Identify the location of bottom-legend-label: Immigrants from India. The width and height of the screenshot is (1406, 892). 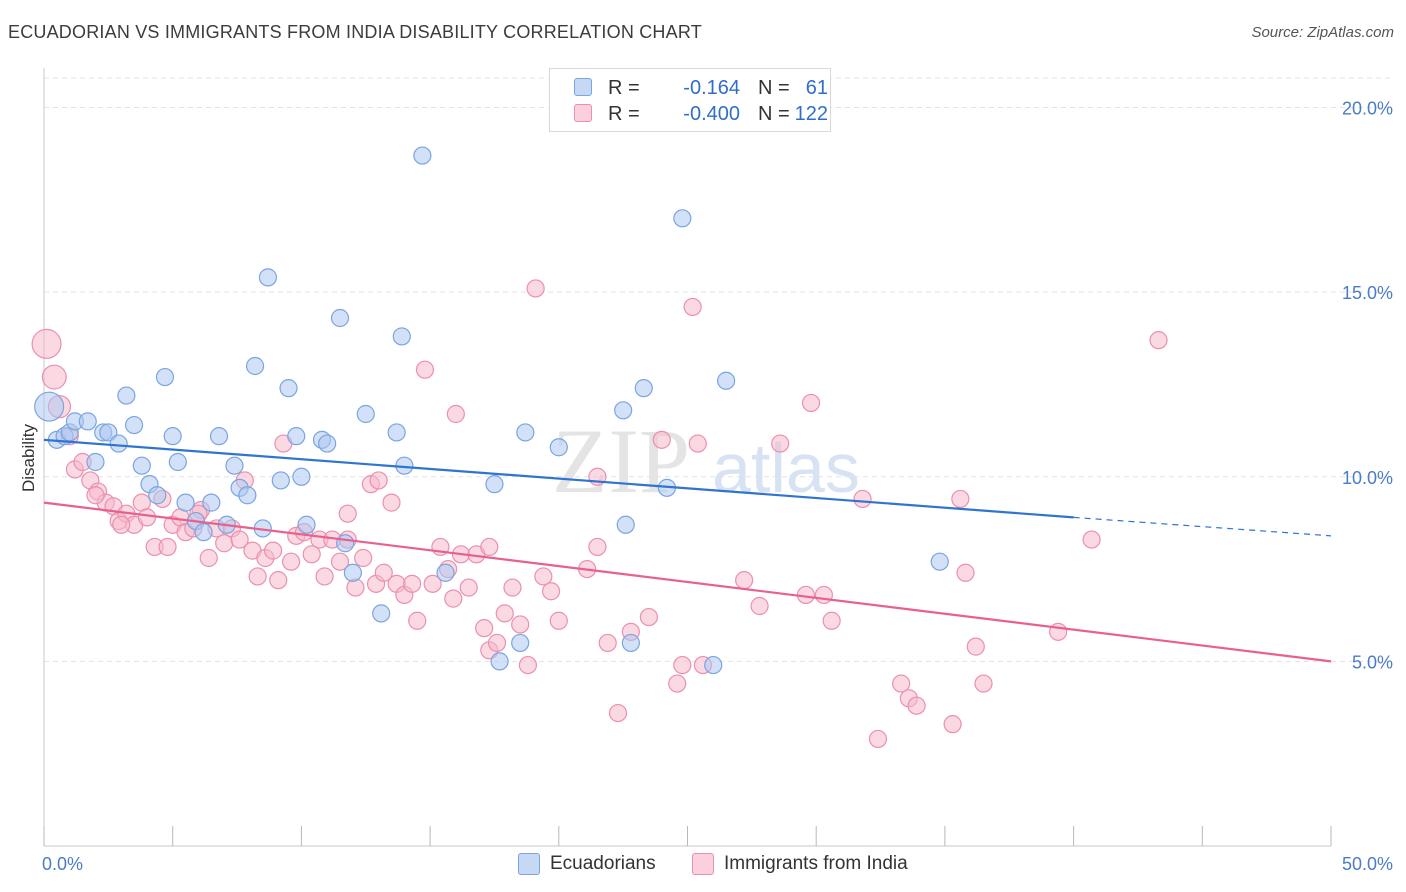
(816, 863).